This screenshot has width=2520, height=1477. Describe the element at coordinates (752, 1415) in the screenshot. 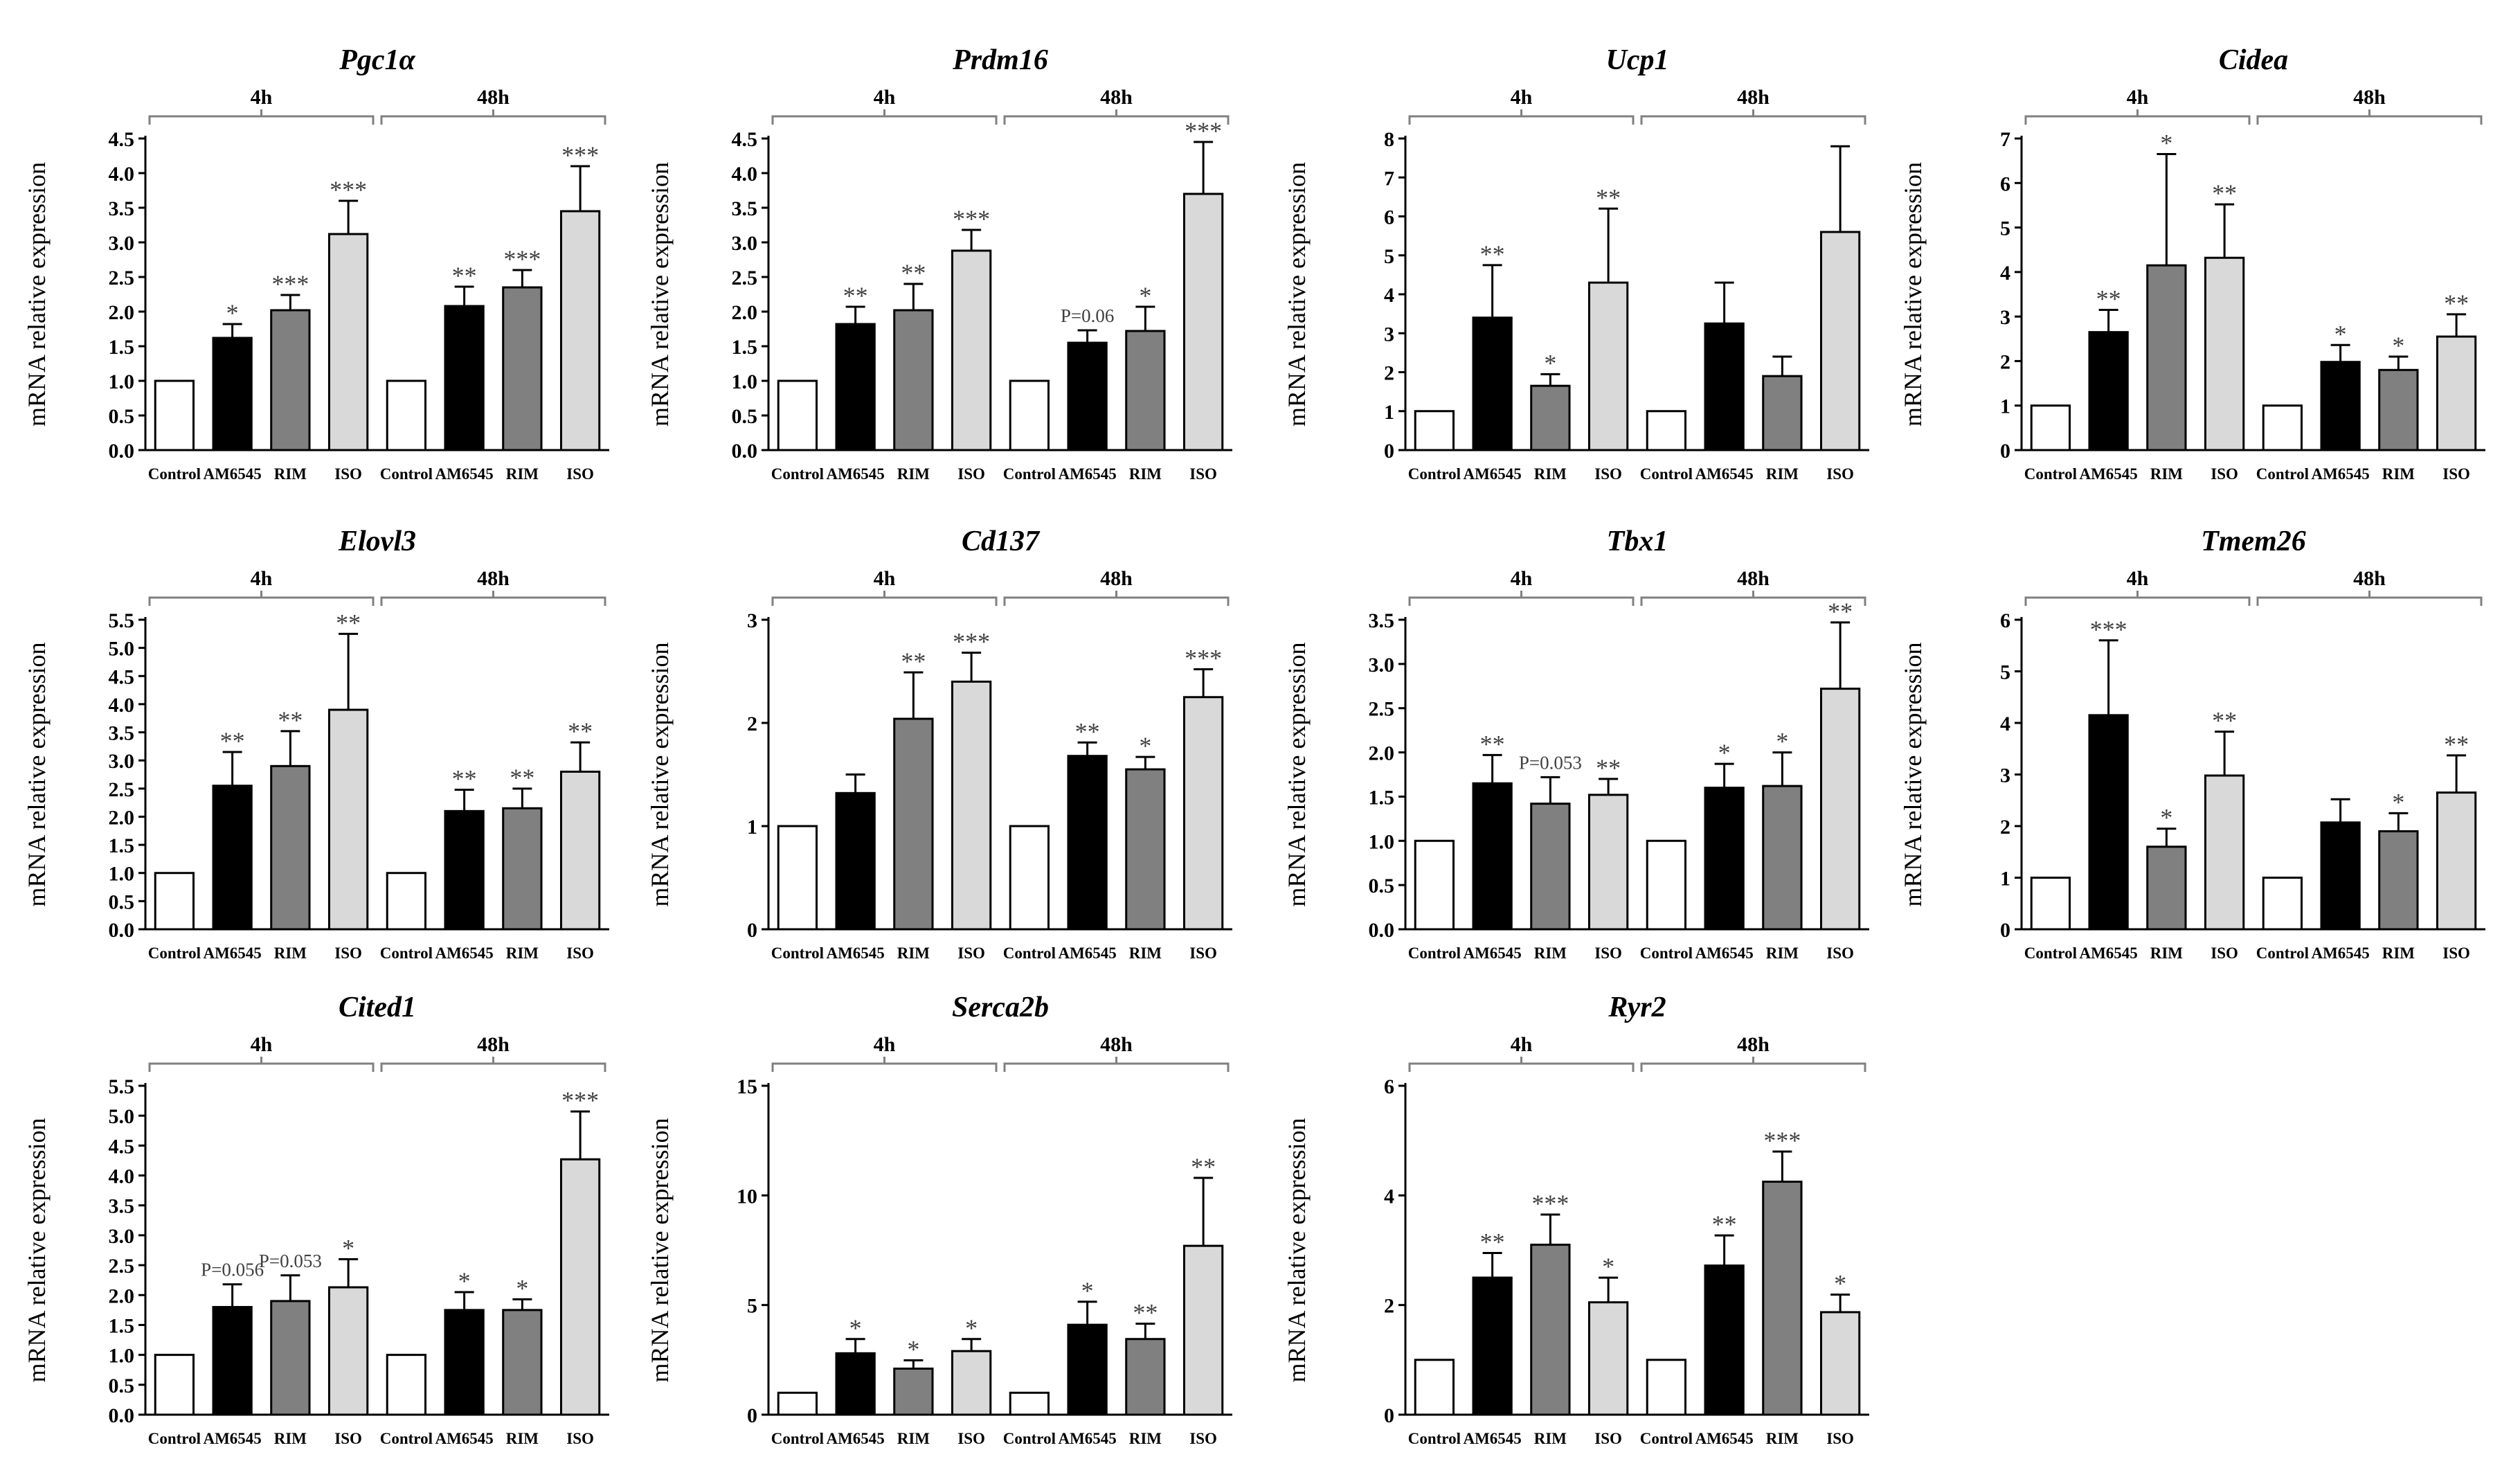

I see `y-tick-label: 0` at that location.